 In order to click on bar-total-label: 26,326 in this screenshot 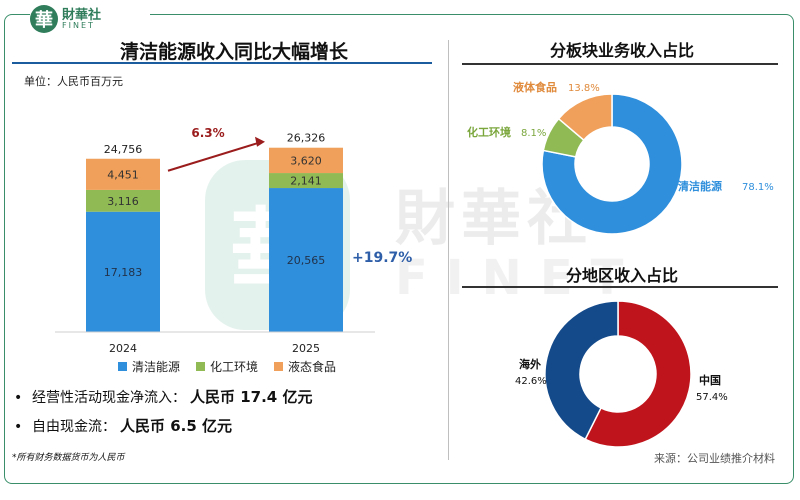, I will do `click(306, 138)`.